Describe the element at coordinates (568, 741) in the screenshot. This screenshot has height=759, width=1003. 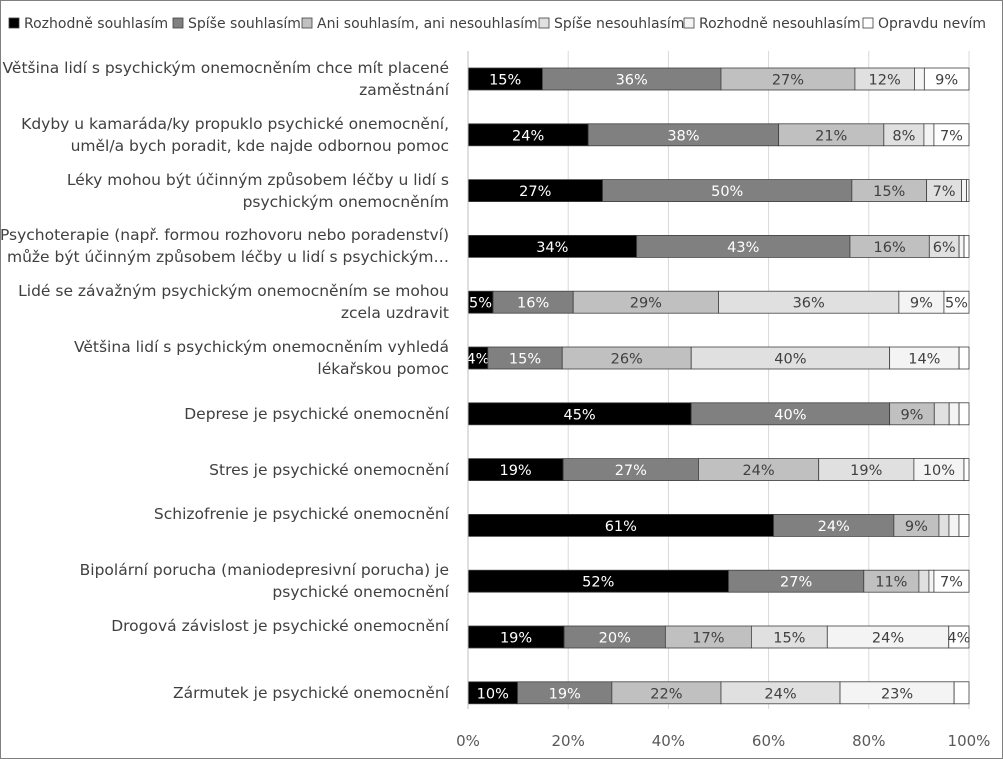
I see `x-tick-label: 20%` at that location.